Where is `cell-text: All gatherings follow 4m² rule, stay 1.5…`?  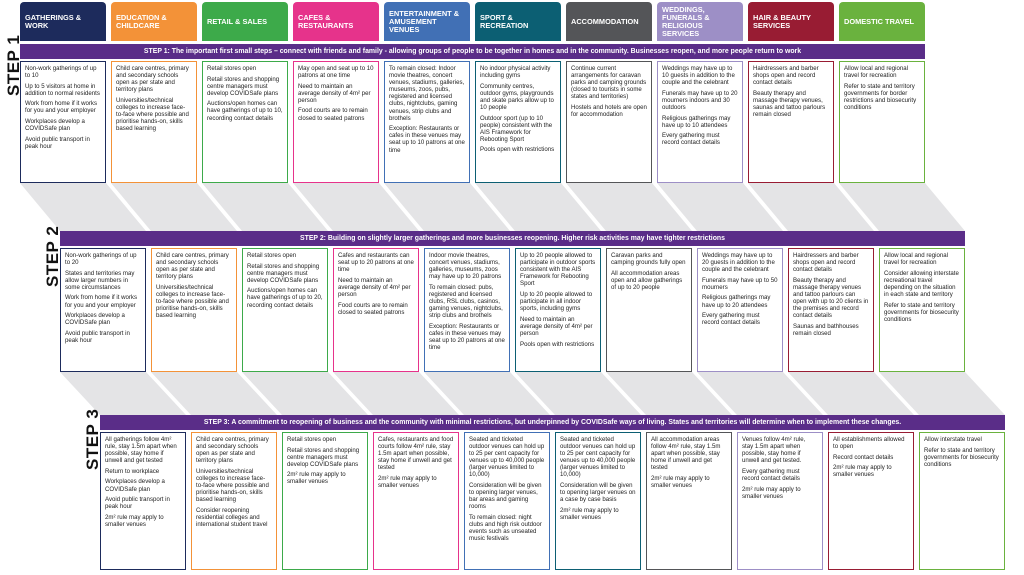 cell-text: All gatherings follow 4m² rule, stay 1.5… is located at coordinates (141, 450).